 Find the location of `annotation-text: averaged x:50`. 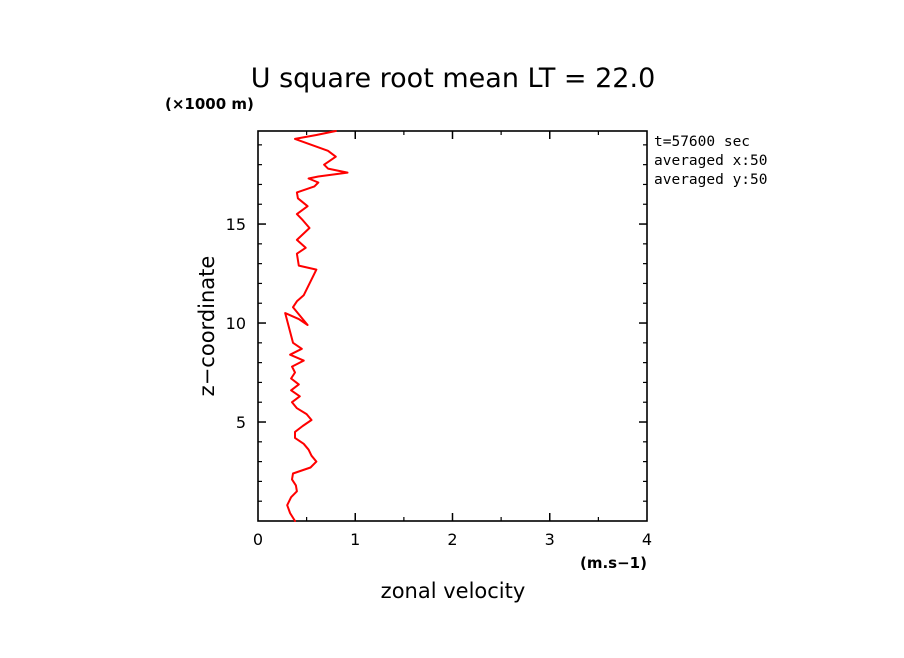

annotation-text: averaged x:50 is located at coordinates (711, 161).